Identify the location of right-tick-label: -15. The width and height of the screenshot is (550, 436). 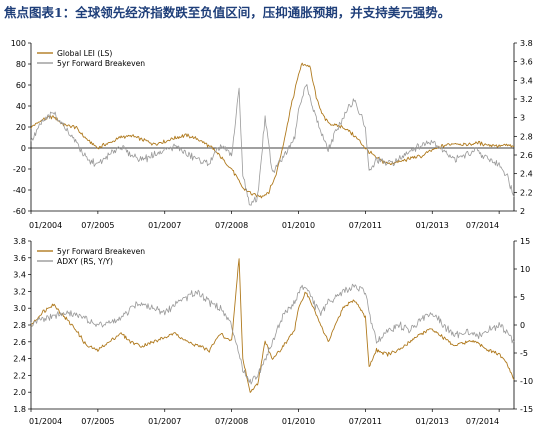
(526, 409).